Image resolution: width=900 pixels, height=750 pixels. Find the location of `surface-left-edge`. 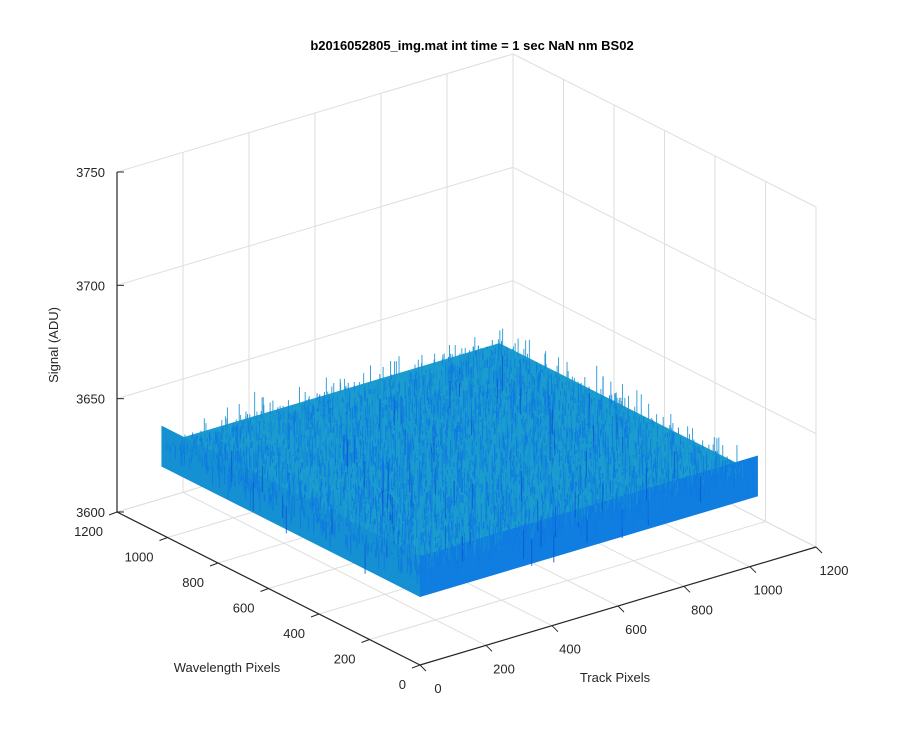

surface-left-edge is located at coordinates (290, 511).